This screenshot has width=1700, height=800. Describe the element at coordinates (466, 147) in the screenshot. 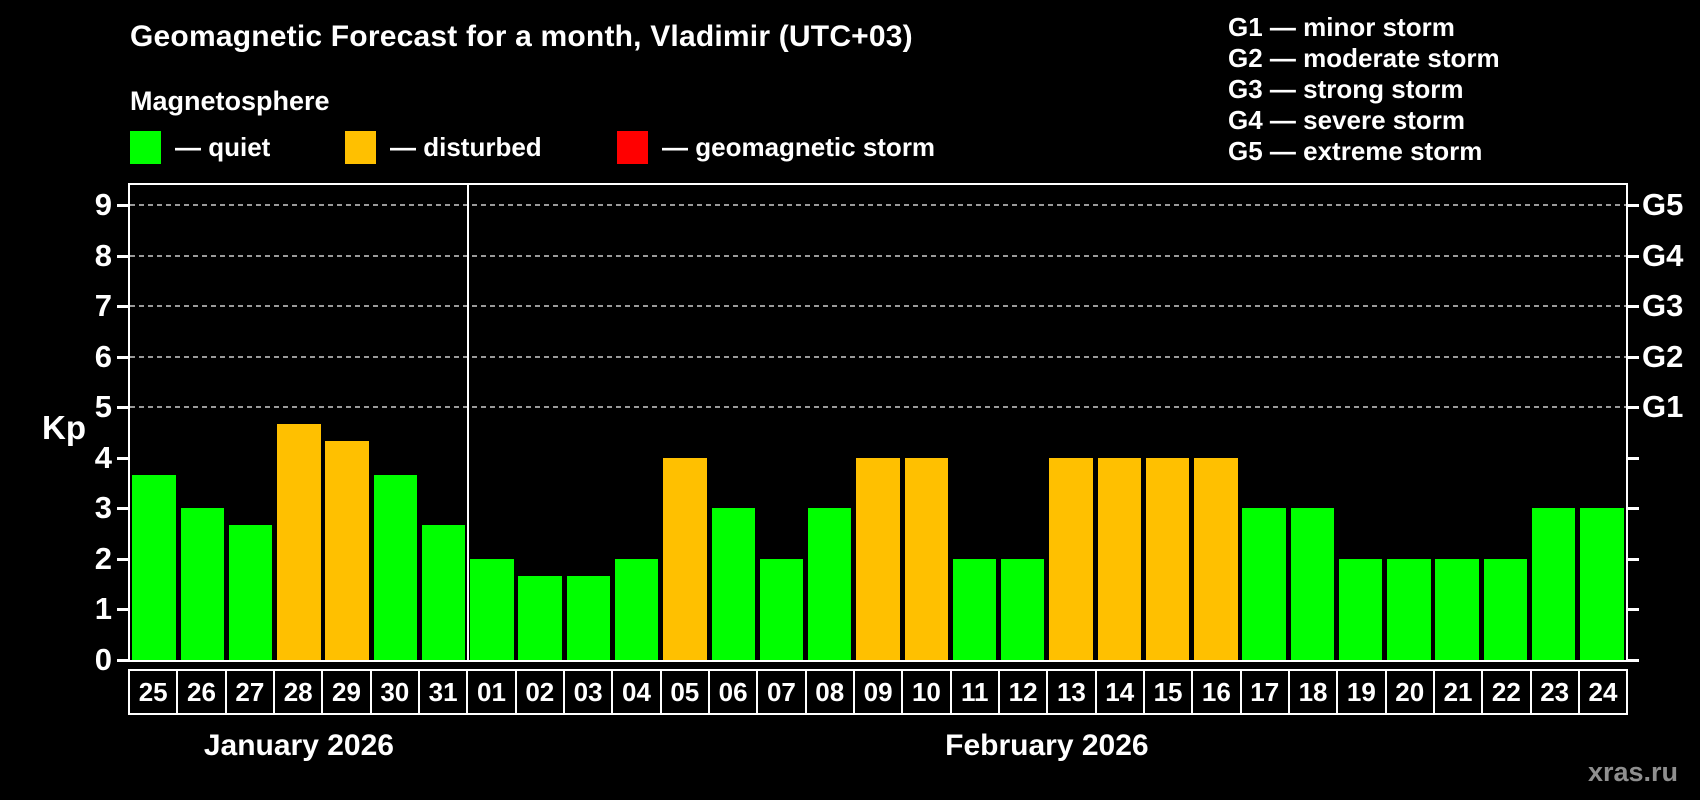

I see `legend-item-label: — disturbed` at that location.